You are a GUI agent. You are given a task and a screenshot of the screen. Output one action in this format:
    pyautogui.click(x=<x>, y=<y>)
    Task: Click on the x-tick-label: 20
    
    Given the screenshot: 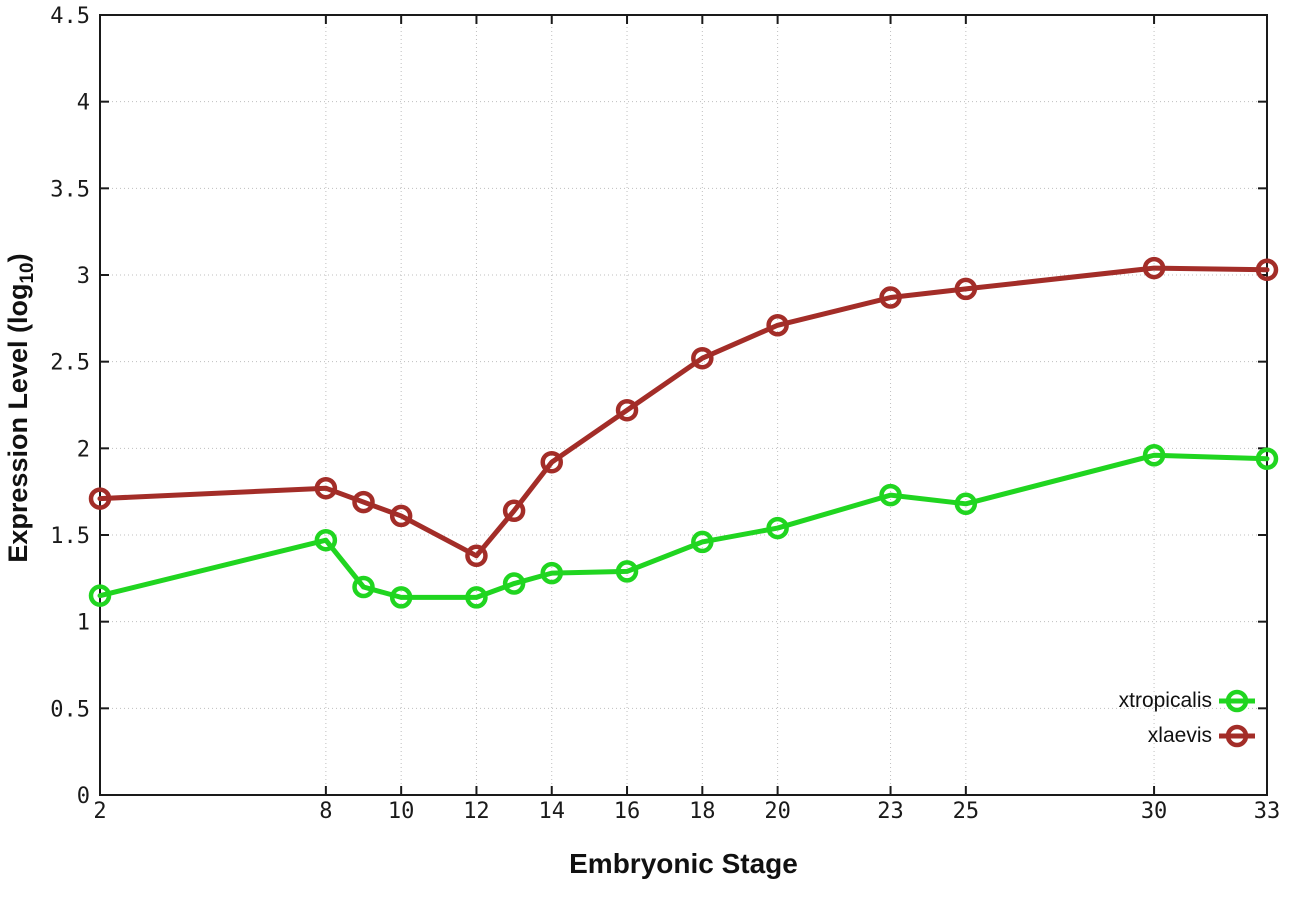 What is the action you would take?
    pyautogui.click(x=777, y=811)
    